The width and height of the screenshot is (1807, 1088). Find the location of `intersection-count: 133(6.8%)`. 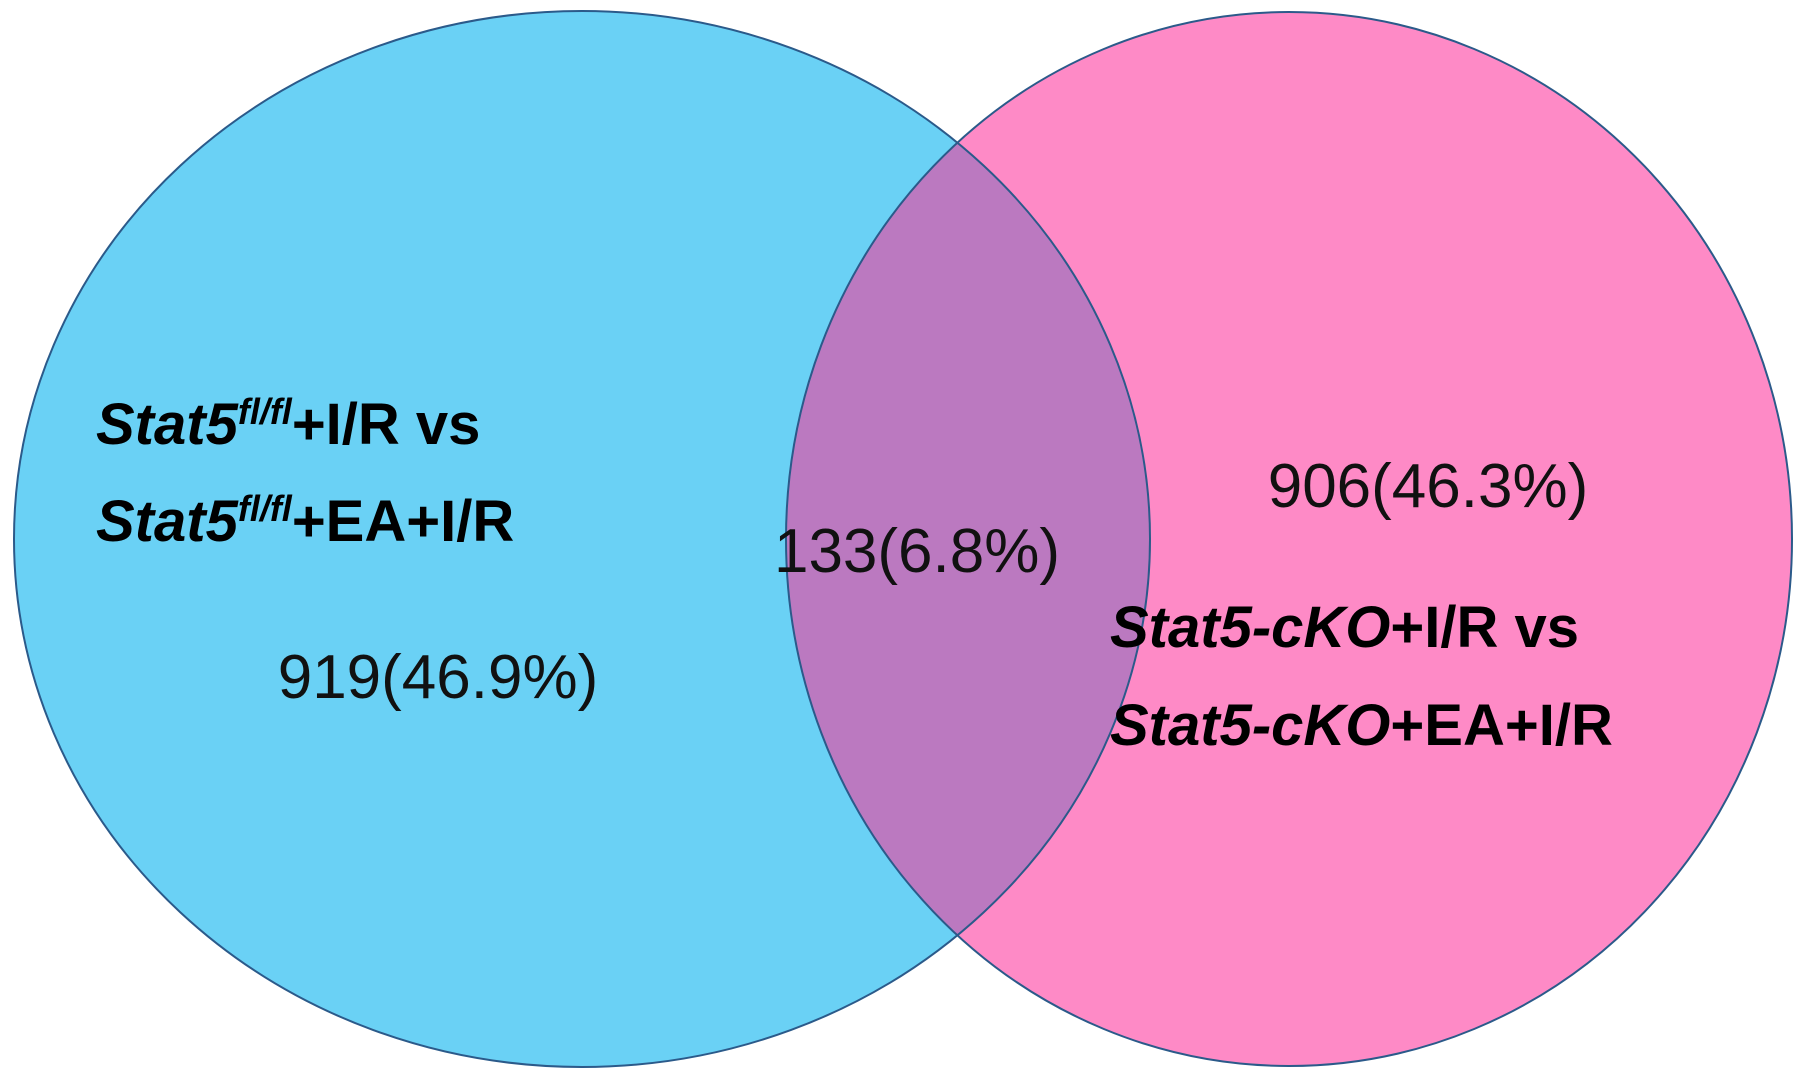

intersection-count: 133(6.8%) is located at coordinates (917, 551).